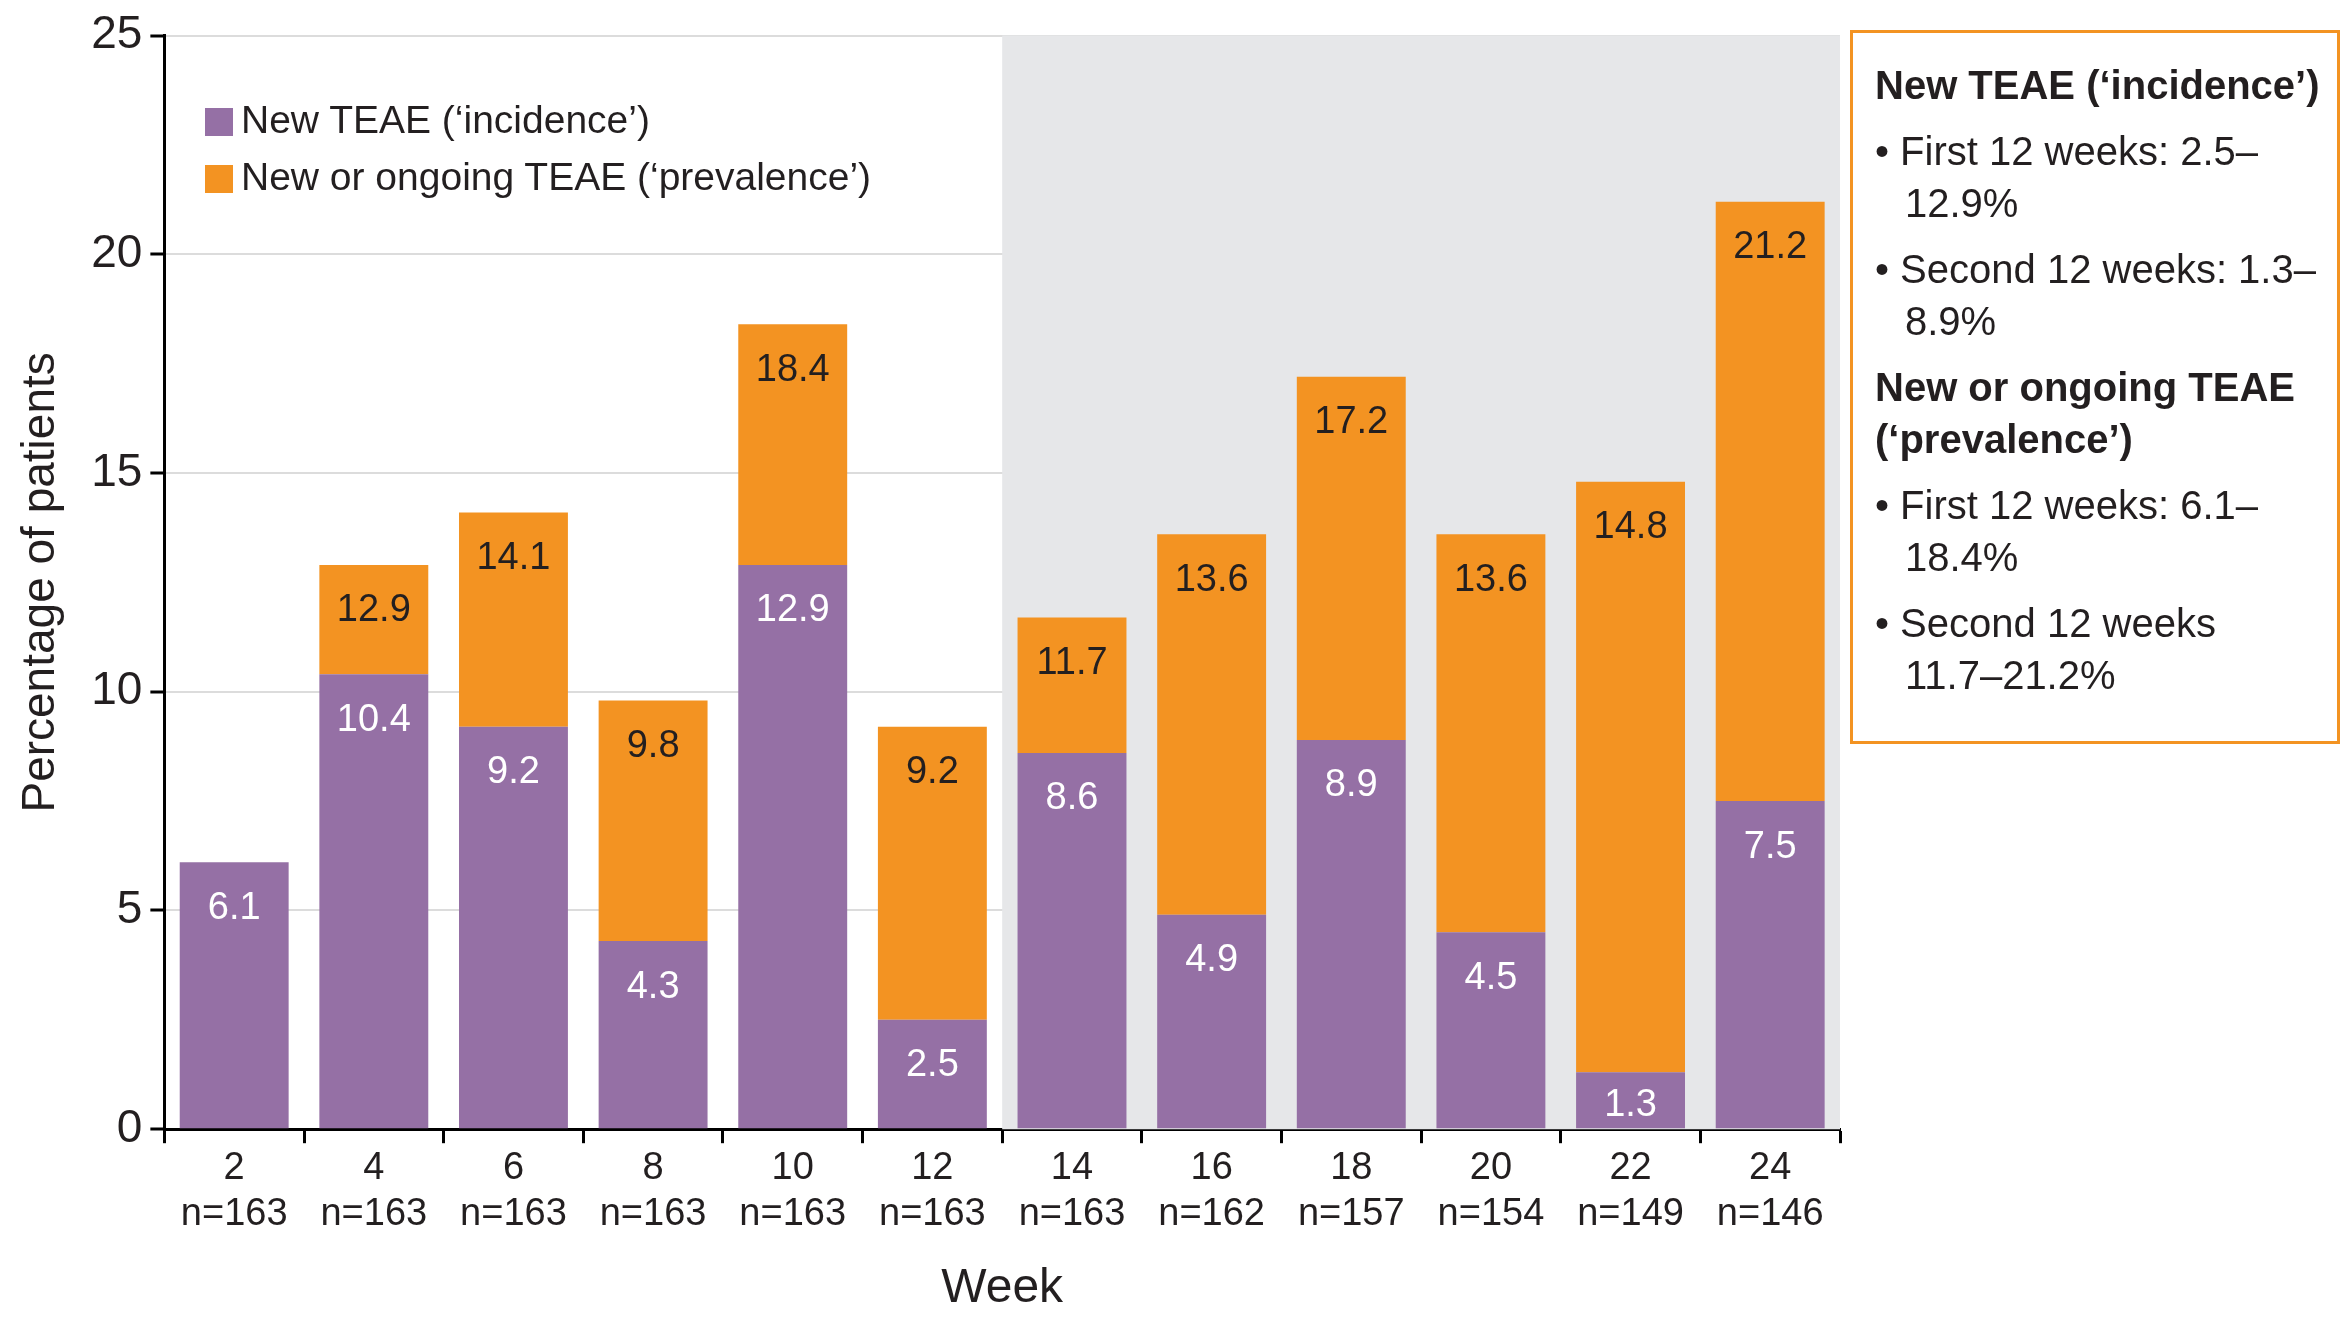 This screenshot has height=1332, width=2341. Describe the element at coordinates (129, 907) in the screenshot. I see `y-tick-label: 5` at that location.